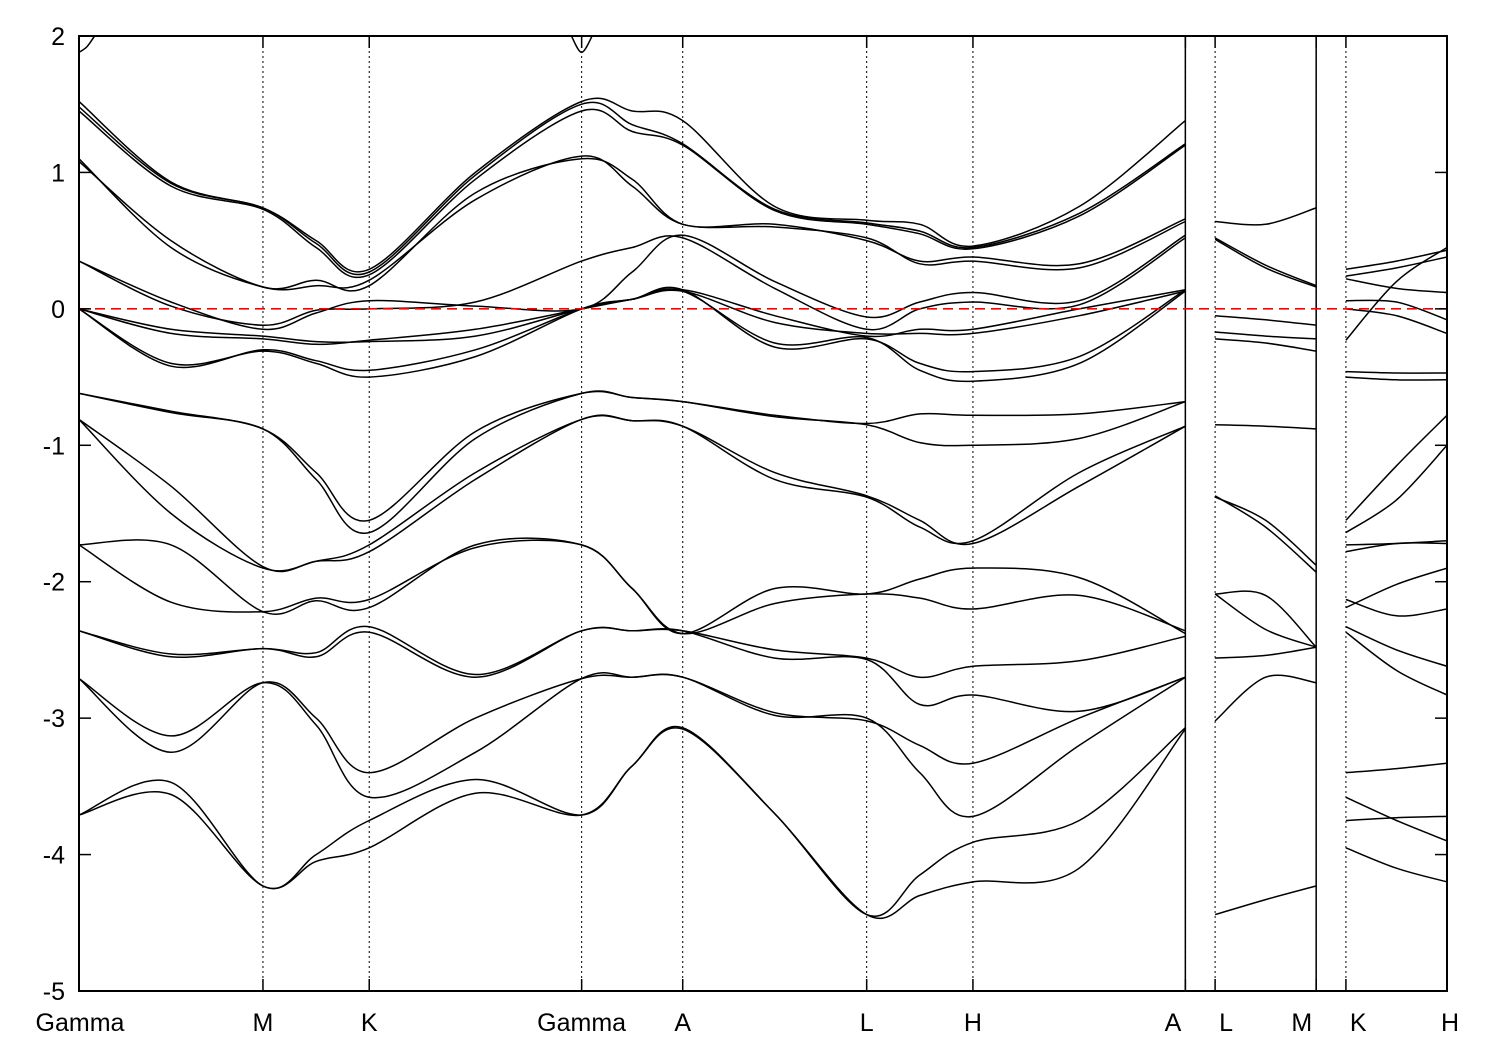 This screenshot has width=1500, height=1050. What do you see at coordinates (1173, 1023) in the screenshot?
I see `x-tick-label-7: A` at bounding box center [1173, 1023].